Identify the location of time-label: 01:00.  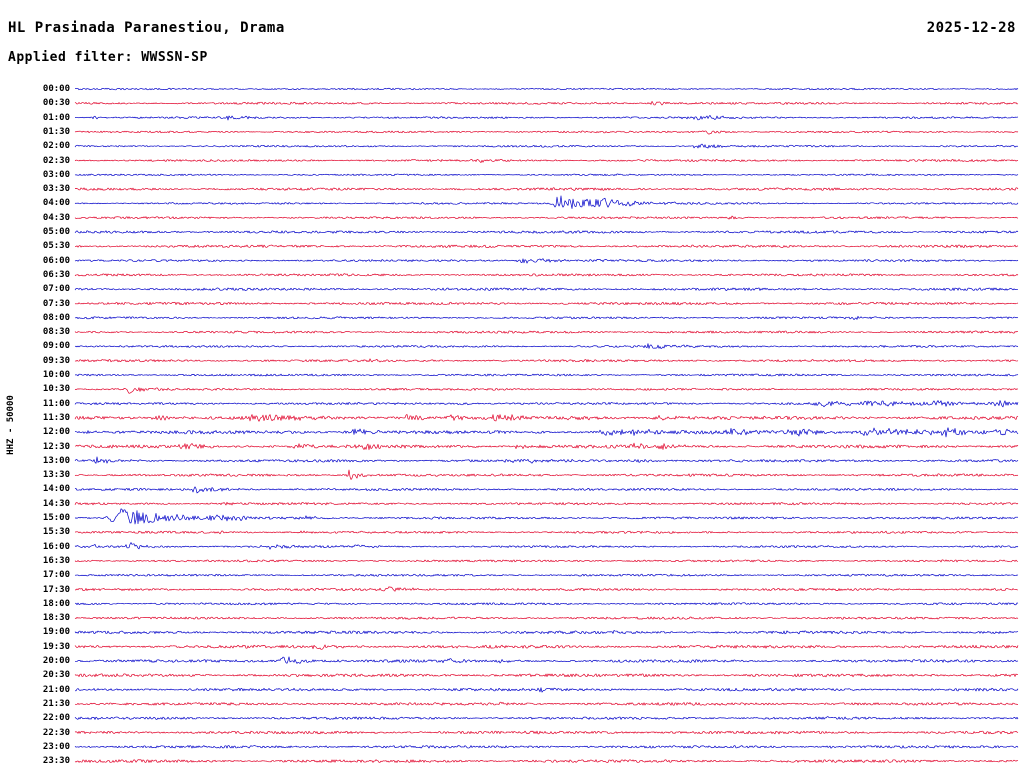
(56, 117).